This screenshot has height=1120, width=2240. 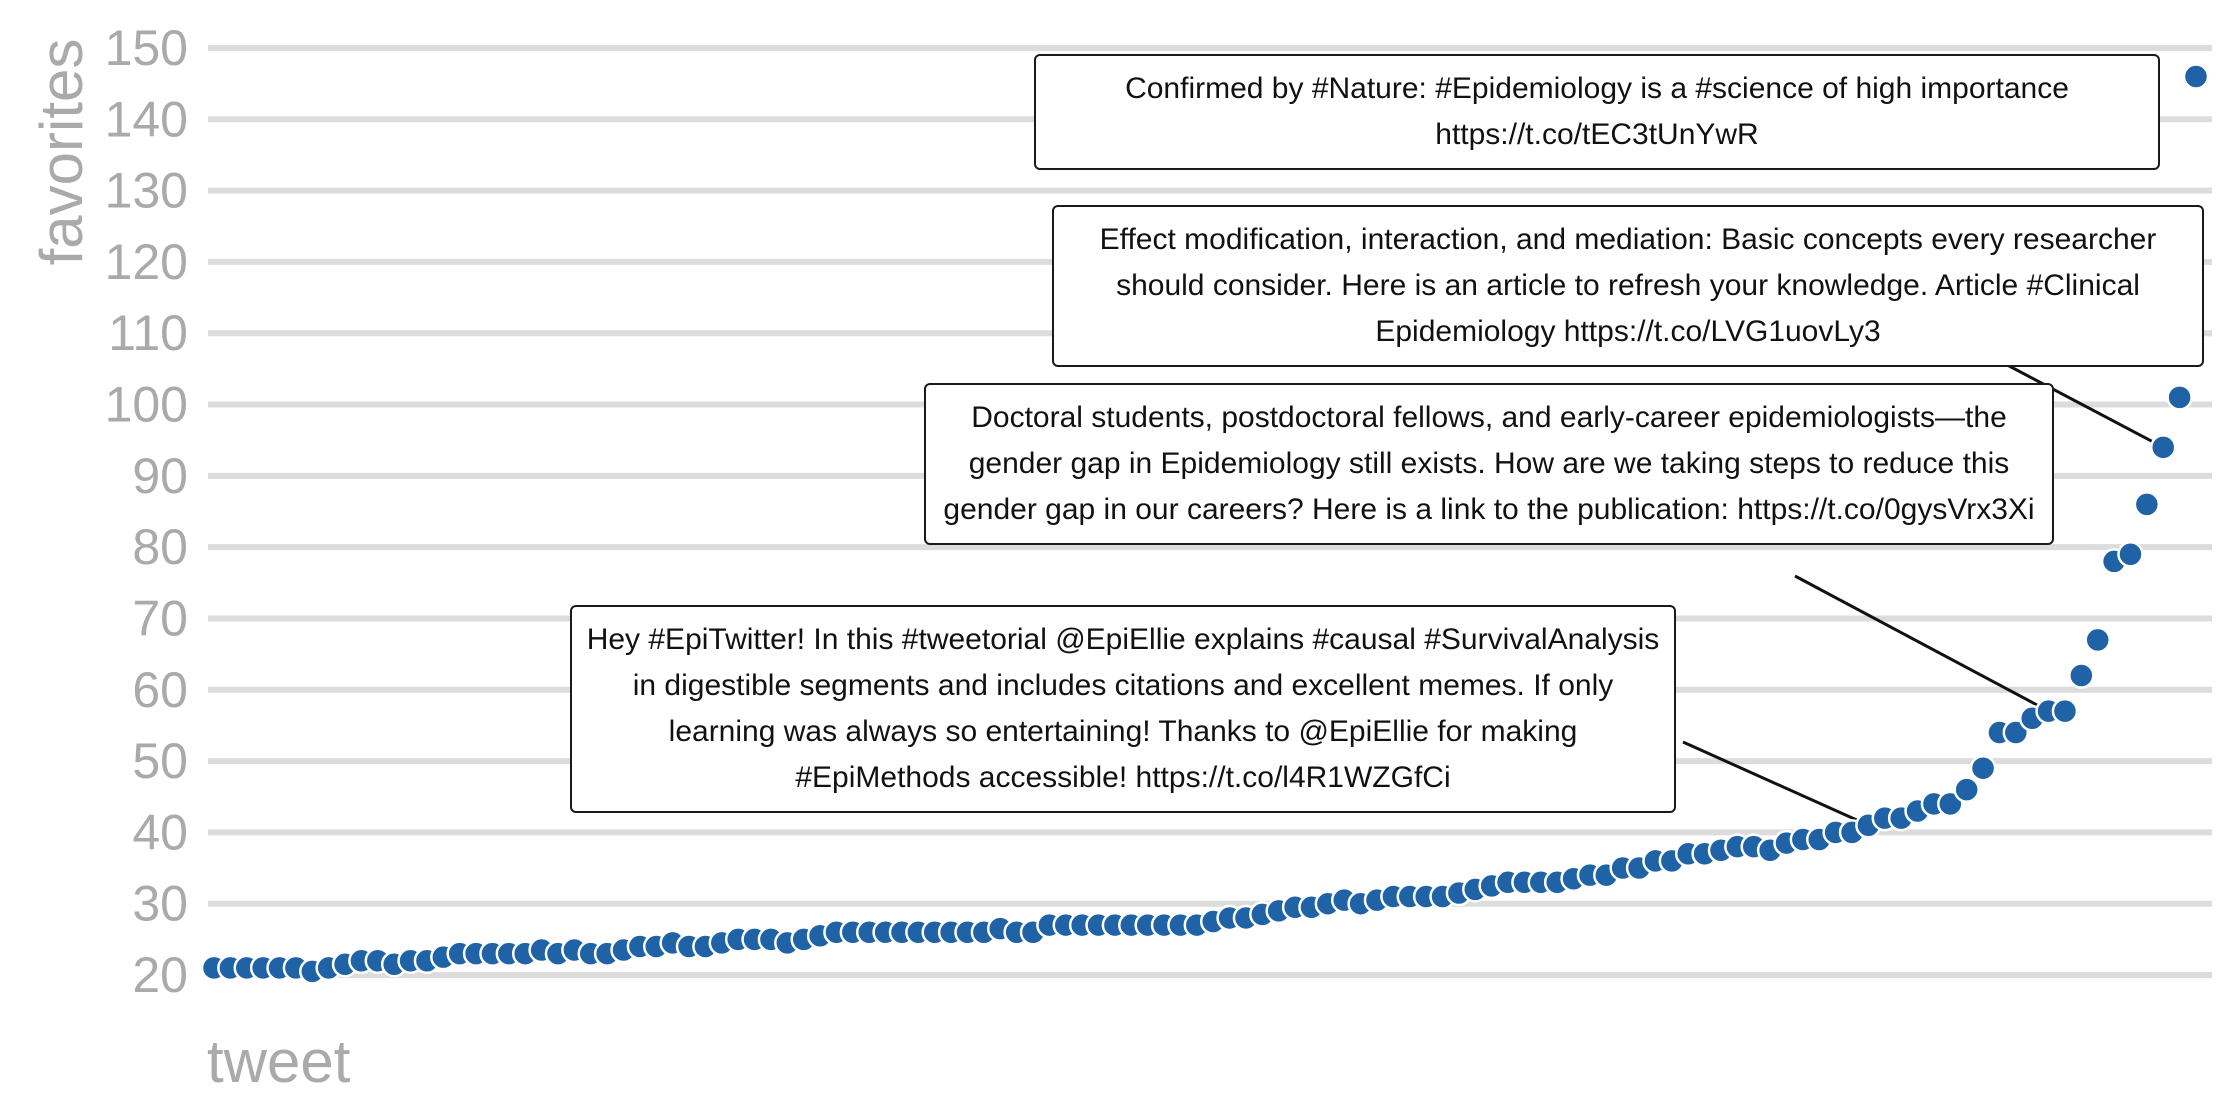 I want to click on y-tick-label-80: 80, so click(x=160, y=547).